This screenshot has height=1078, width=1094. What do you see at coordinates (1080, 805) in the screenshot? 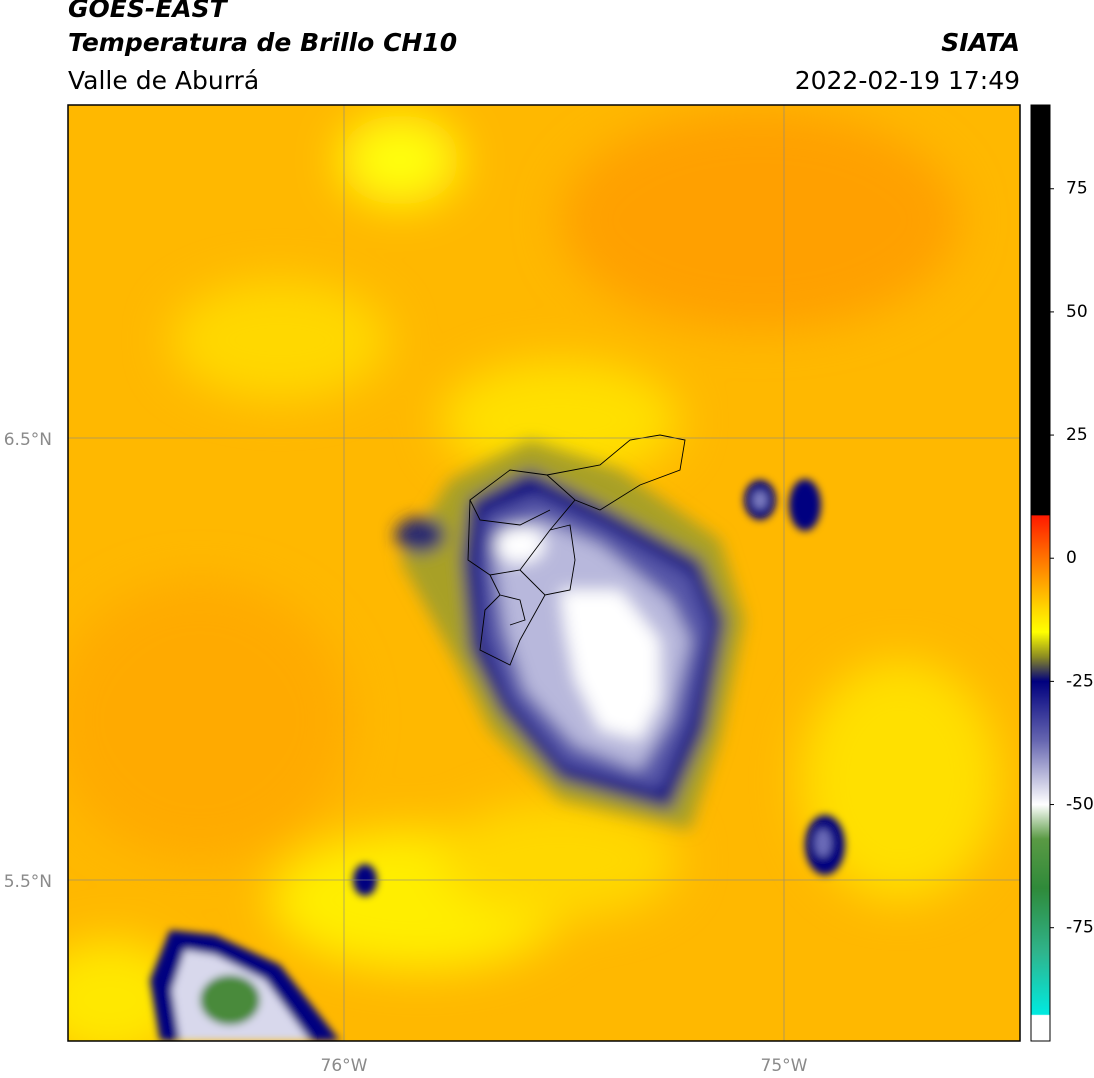
I see `colorbar-tick-label: -50` at bounding box center [1080, 805].